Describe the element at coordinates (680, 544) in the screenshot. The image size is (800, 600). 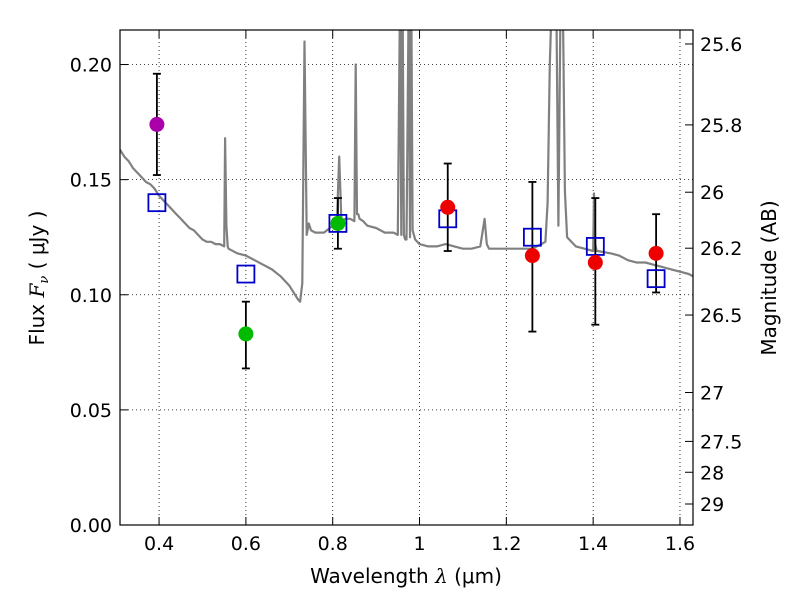
I see `x-tick-label: 1.6` at that location.